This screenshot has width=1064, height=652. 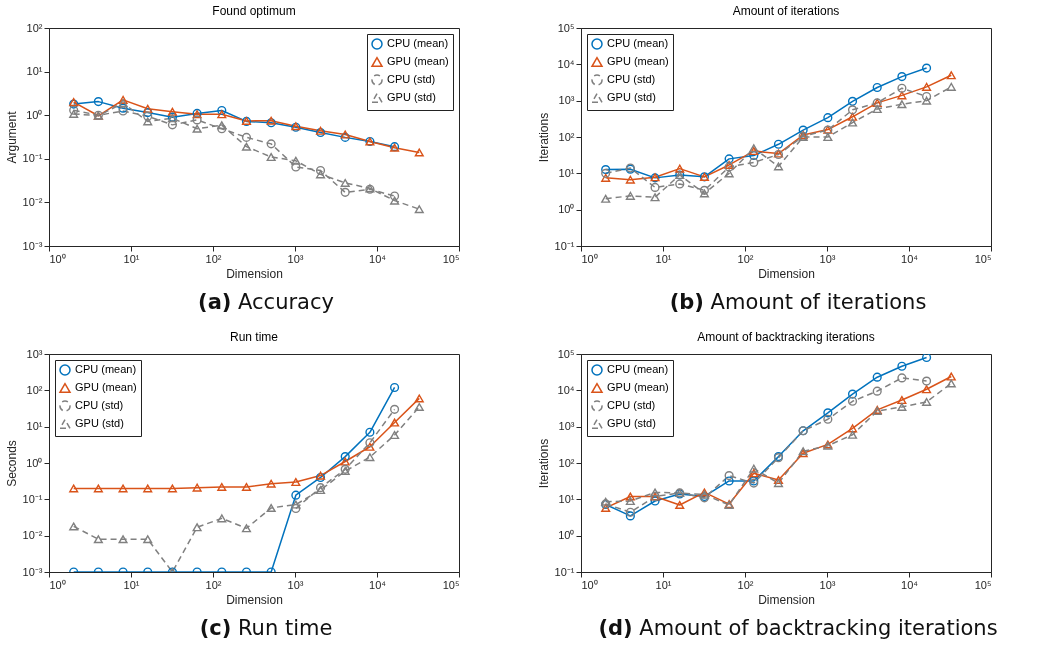 I want to click on chart-title: Run time, so click(x=254, y=337).